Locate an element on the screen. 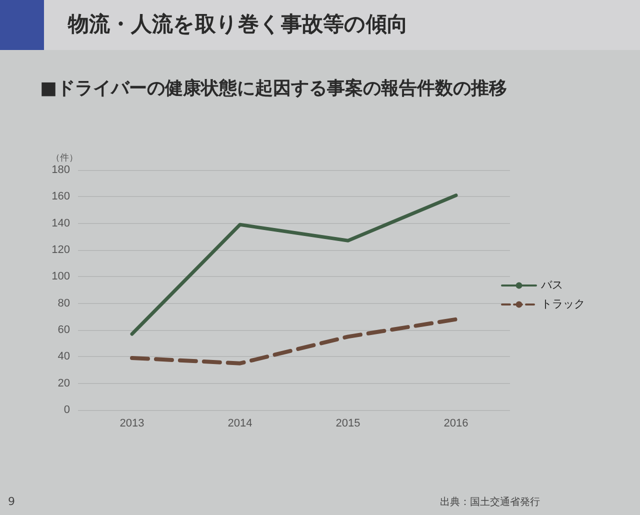  y-tick-label: 80 is located at coordinates (64, 303).